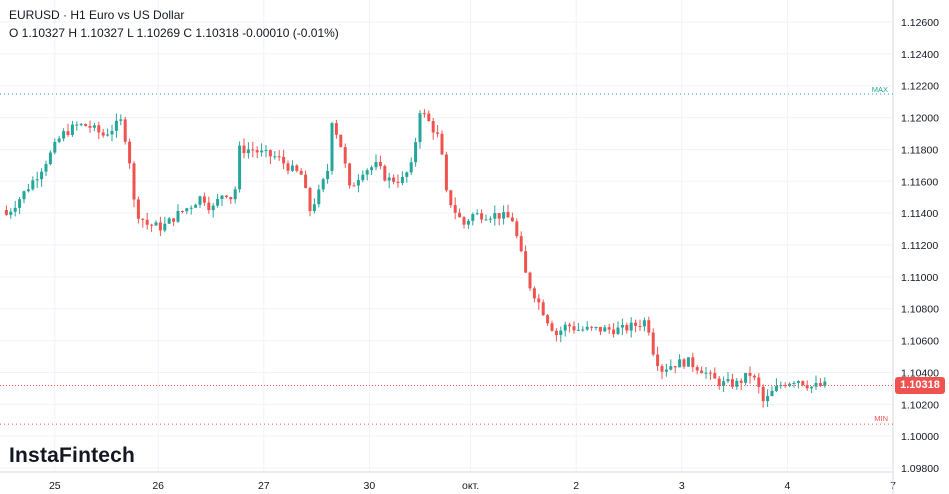  Describe the element at coordinates (55, 486) in the screenshot. I see `x-tick-label: 25` at that location.